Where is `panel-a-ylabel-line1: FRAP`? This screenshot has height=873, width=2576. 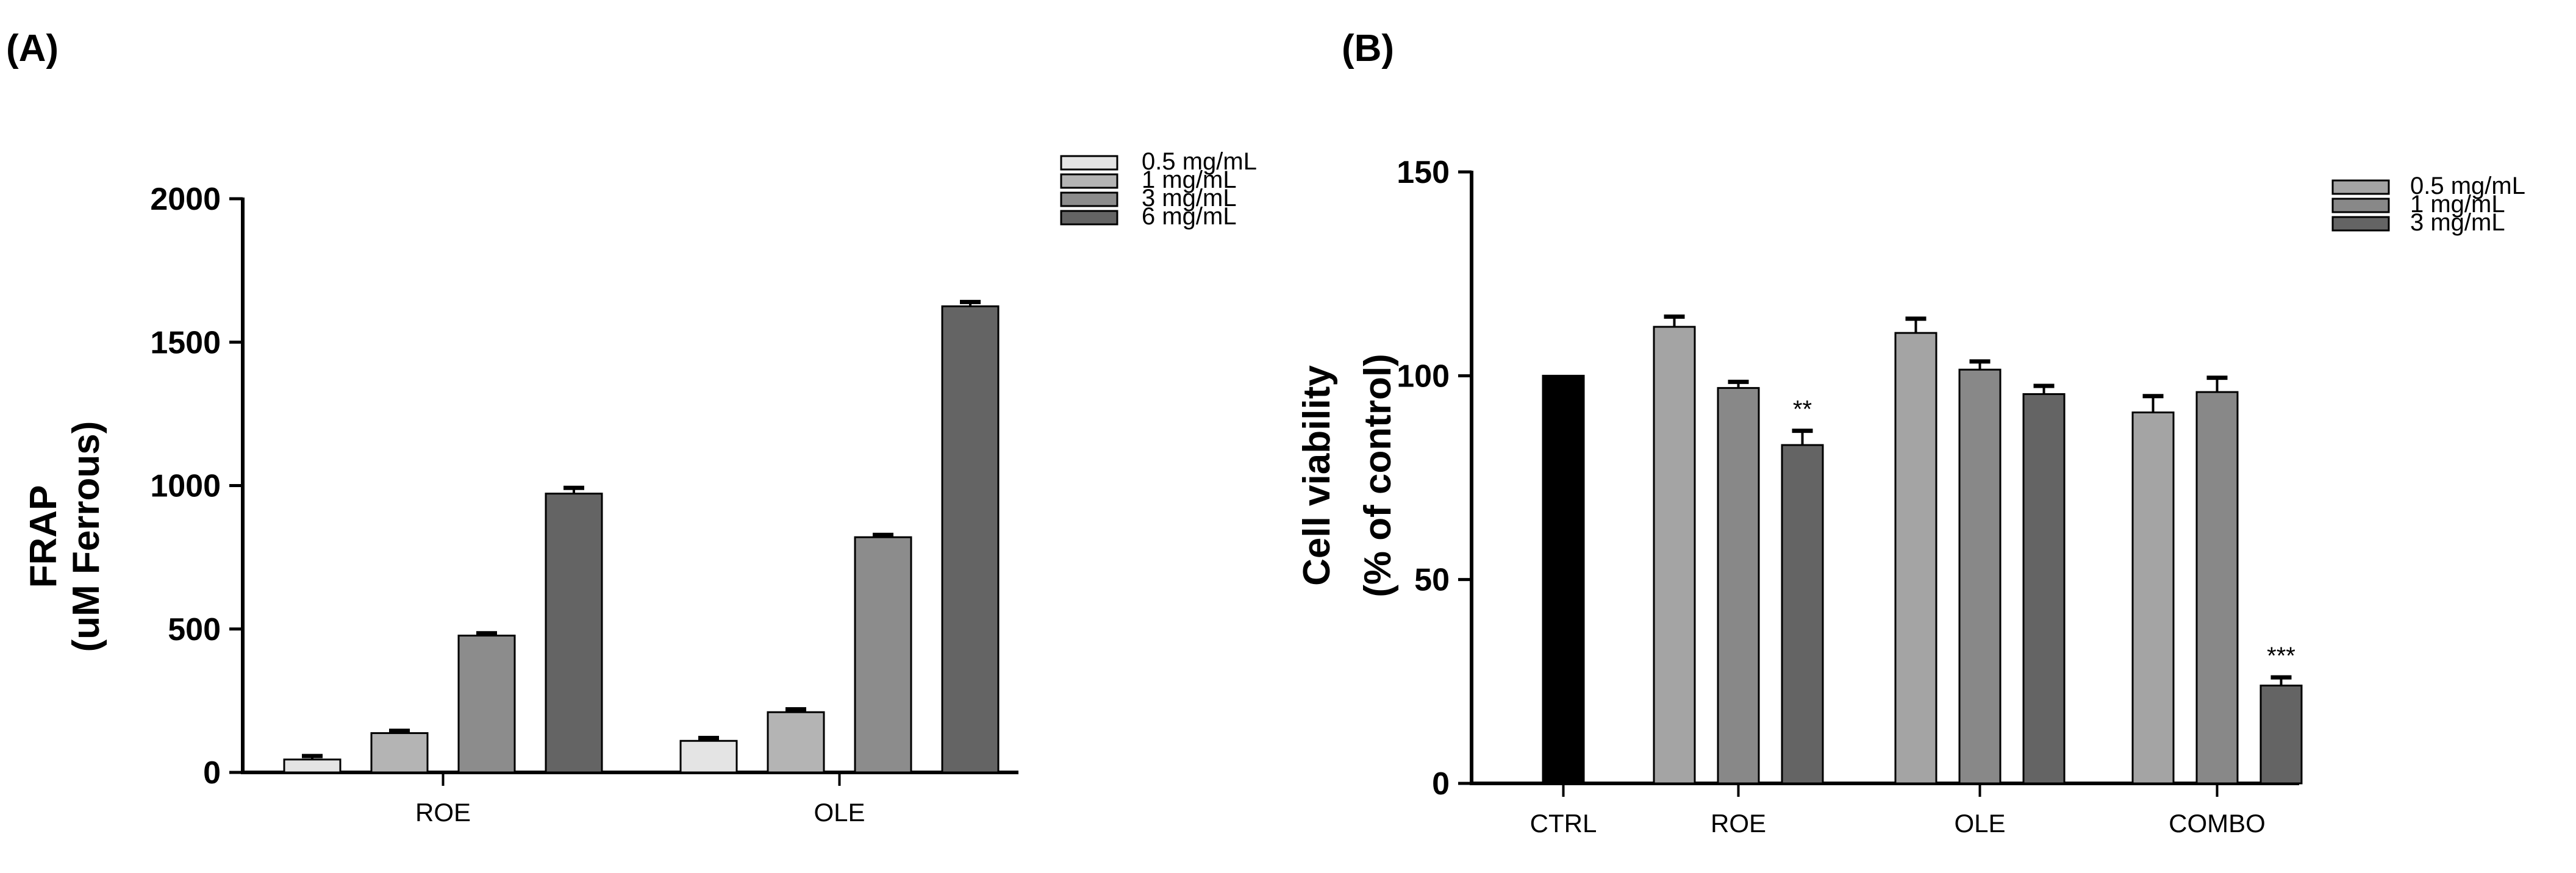
panel-a-ylabel-line1: FRAP is located at coordinates (44, 536).